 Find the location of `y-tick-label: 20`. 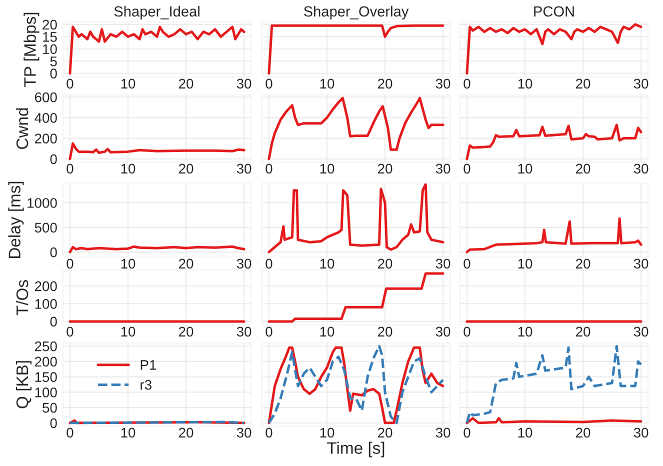

y-tick-label: 20 is located at coordinates (49, 25).